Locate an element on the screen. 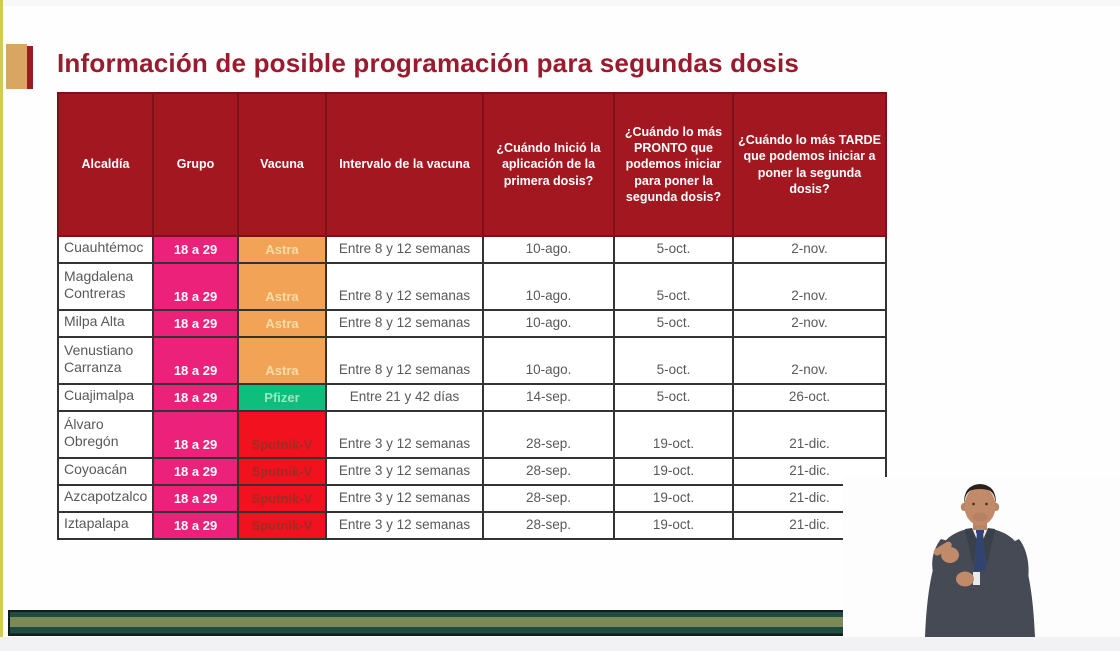  col-header-alcaldia: Alcaldía is located at coordinates (105, 164).